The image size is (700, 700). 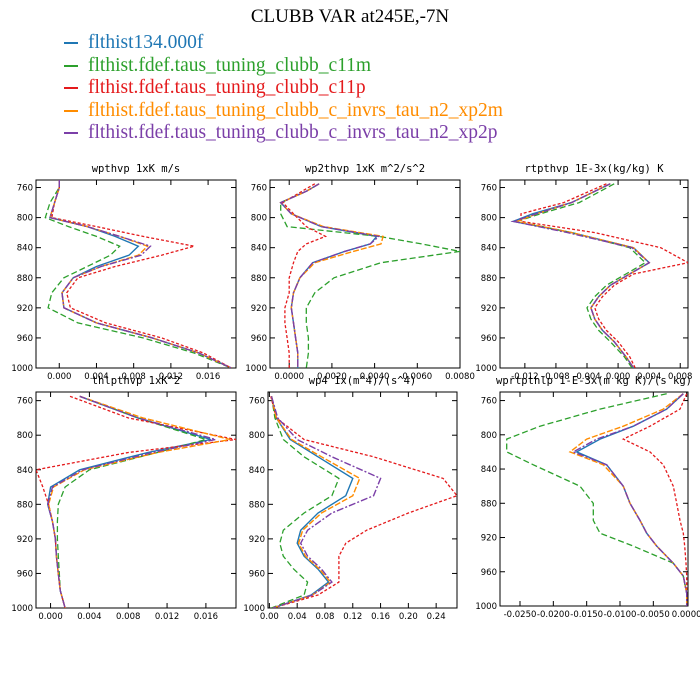 What do you see at coordinates (594, 169) in the screenshot?
I see `panel-title: rtpthvp 1E-3x(kg/kg) K` at bounding box center [594, 169].